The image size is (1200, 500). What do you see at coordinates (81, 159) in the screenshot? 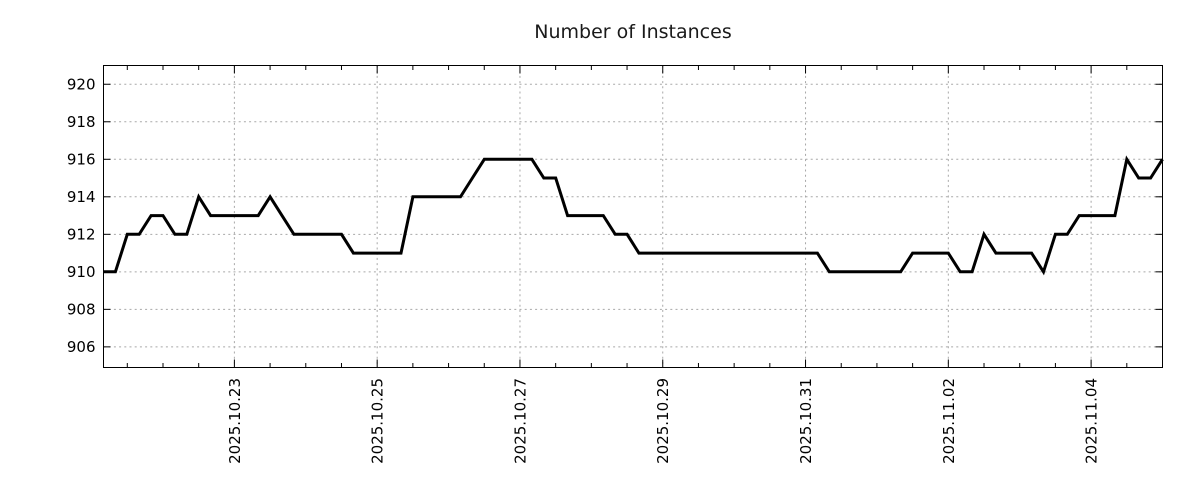
I see `y-tick-label: 916` at bounding box center [81, 159].